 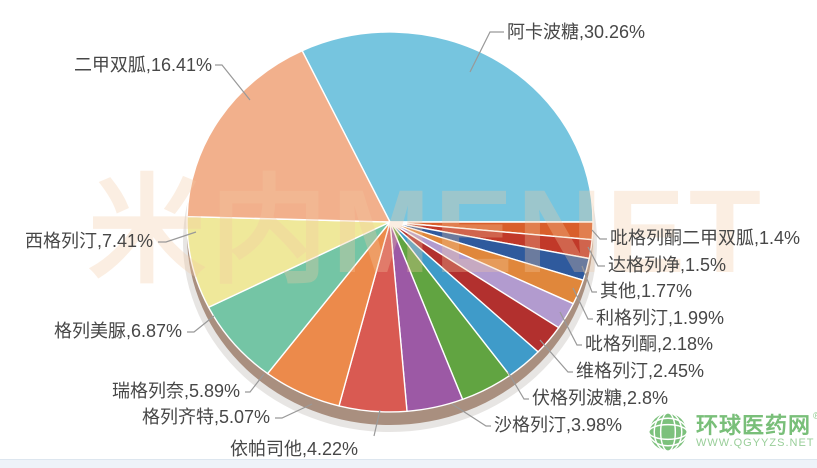 What do you see at coordinates (408, 463) in the screenshot?
I see `bottom-edge-strip` at bounding box center [408, 463].